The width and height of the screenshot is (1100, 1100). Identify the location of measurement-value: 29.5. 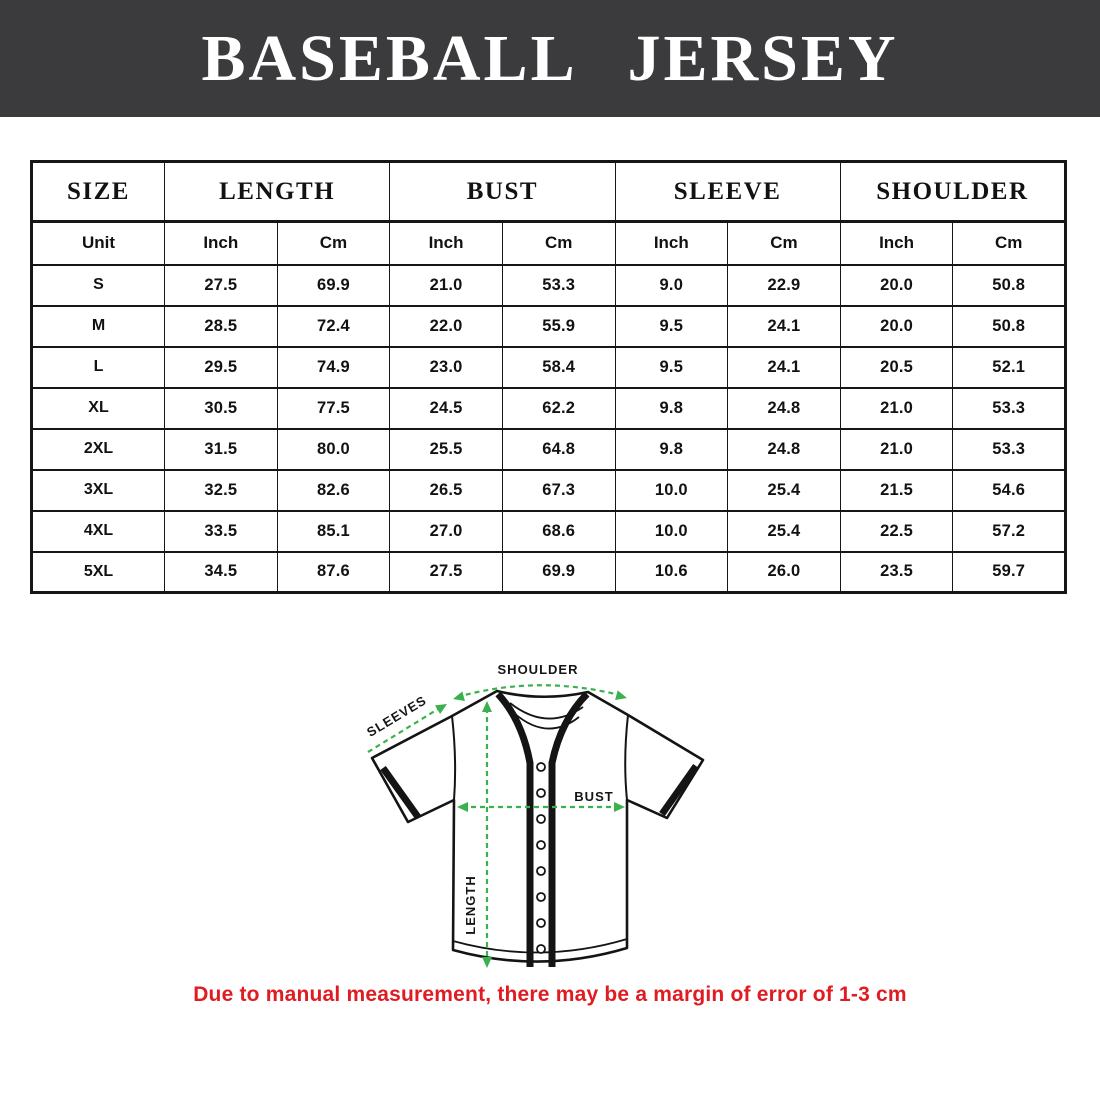
(221, 367).